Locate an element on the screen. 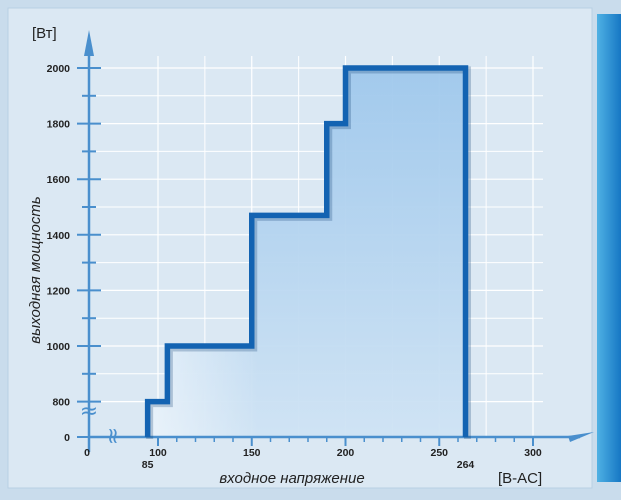 The width and height of the screenshot is (621, 500). y-axis-arrow is located at coordinates (89, 43).